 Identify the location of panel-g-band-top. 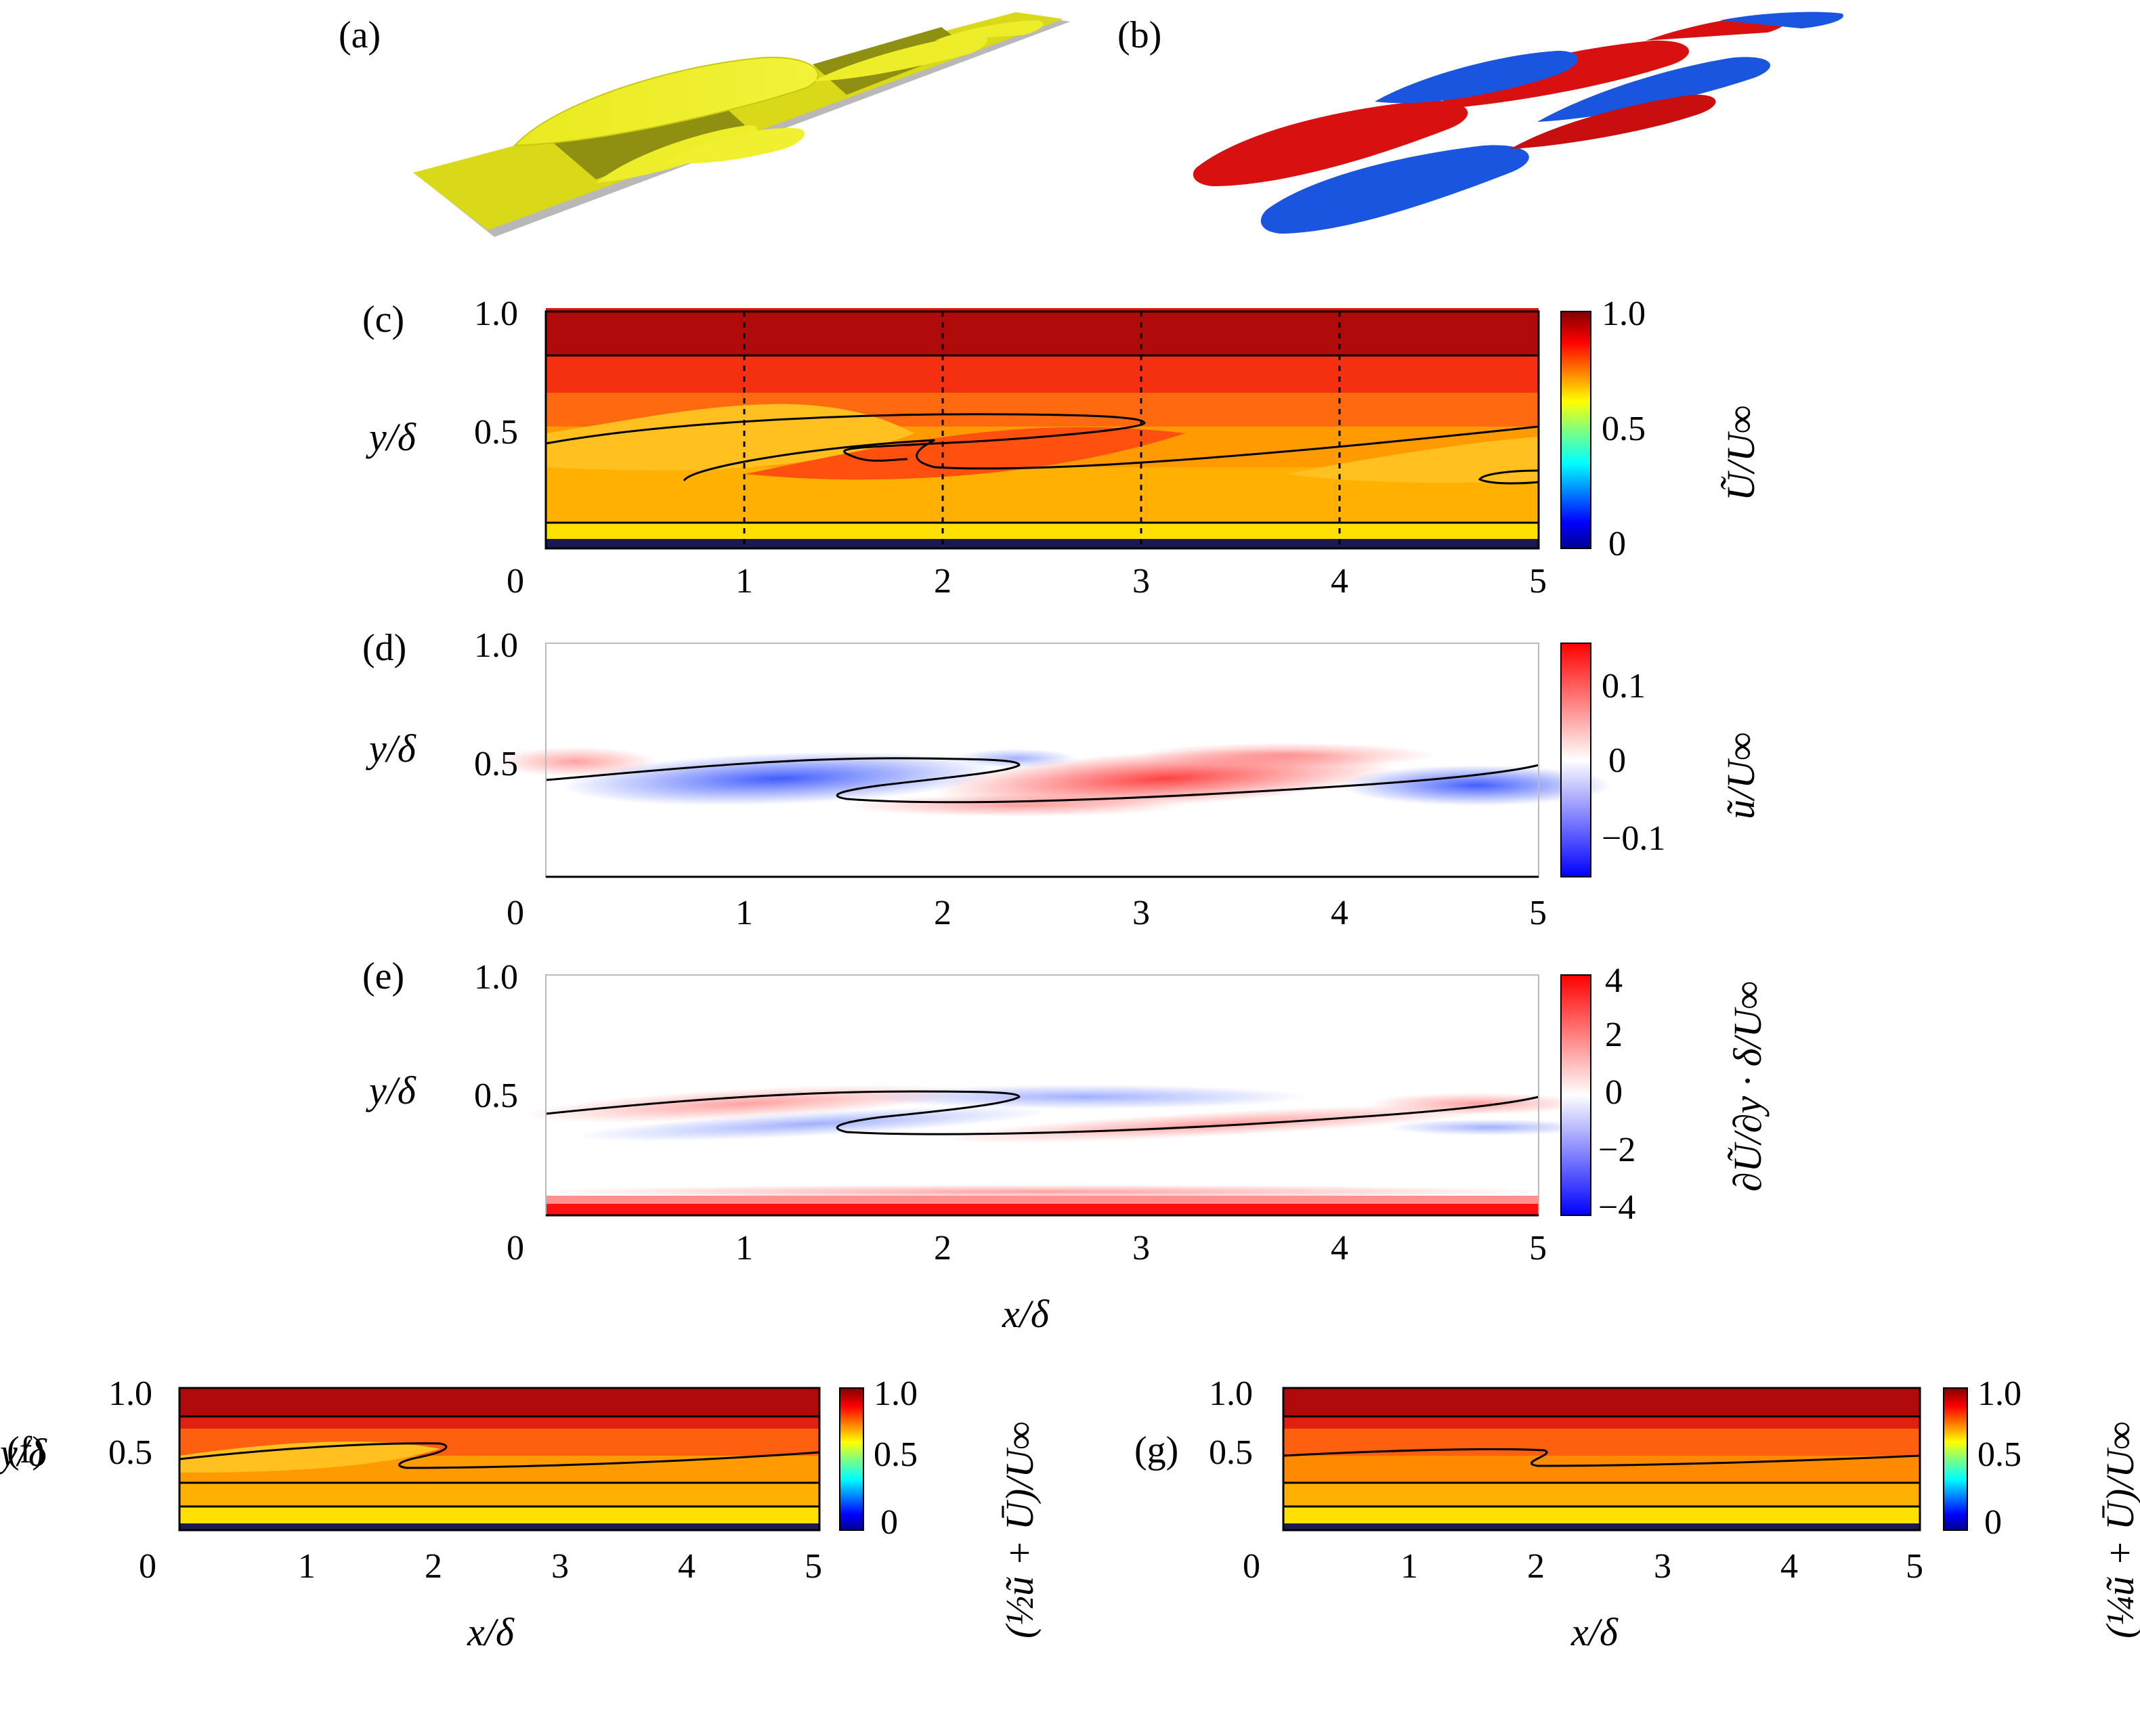
(1601, 1402).